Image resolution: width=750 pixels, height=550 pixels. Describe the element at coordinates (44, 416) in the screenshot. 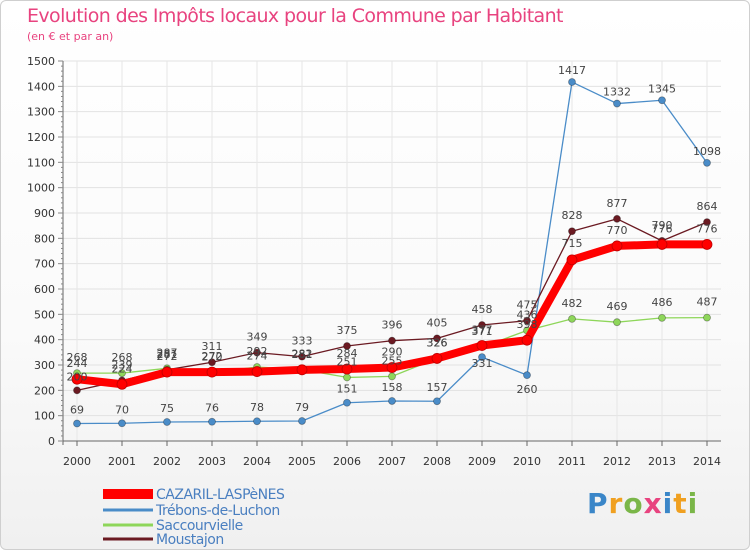

I see `y-tick-label: 100` at that location.